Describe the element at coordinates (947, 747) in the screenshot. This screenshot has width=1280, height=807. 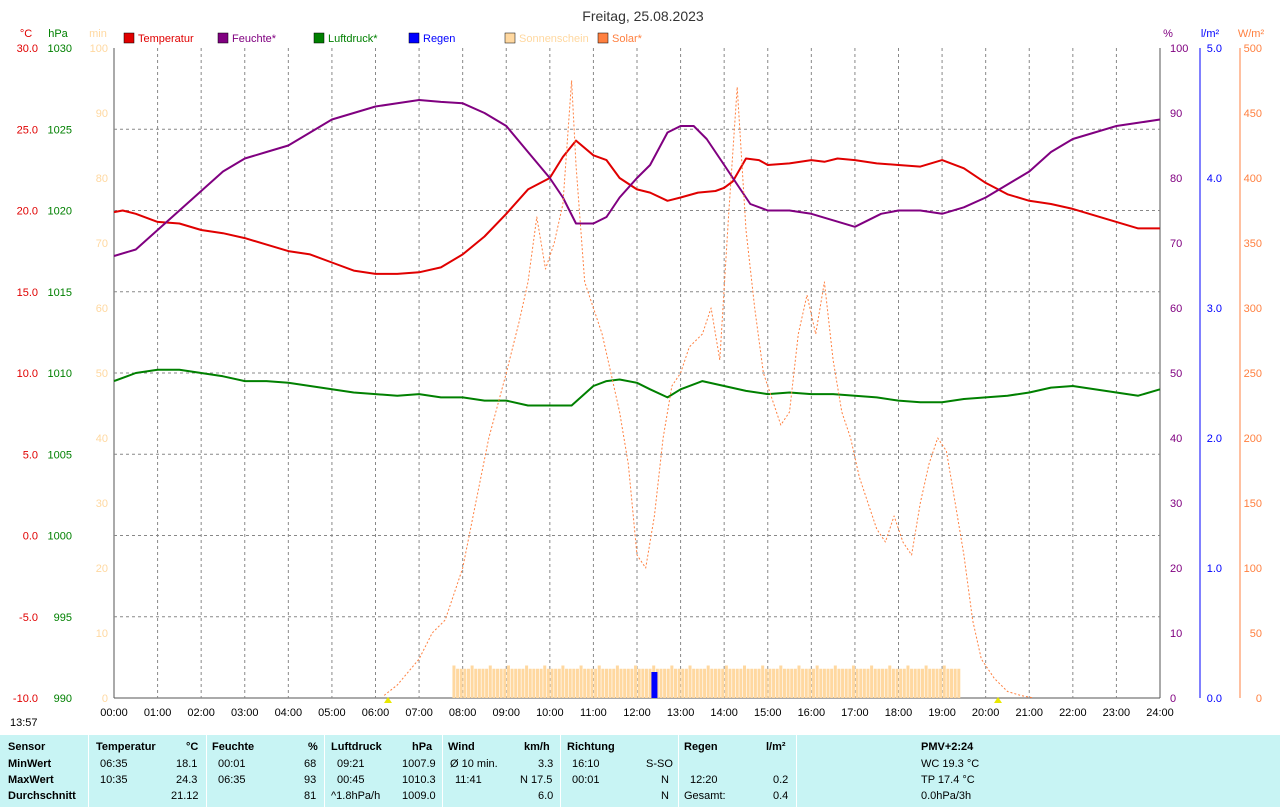
I see `header-pmv: PMV+2:24` at that location.